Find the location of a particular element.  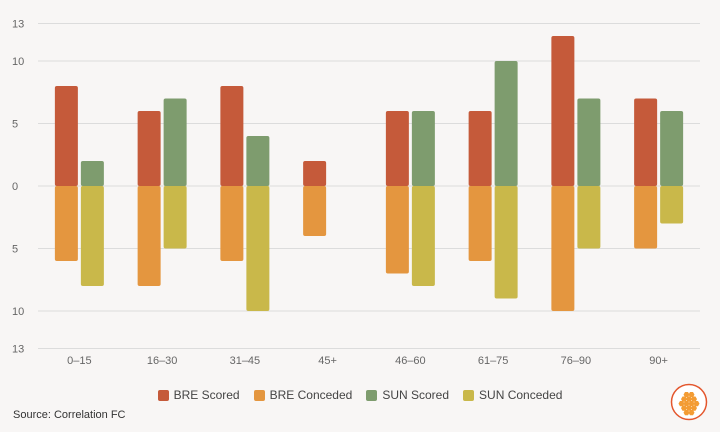

source-note: Source: Correlation FC is located at coordinates (69, 415).